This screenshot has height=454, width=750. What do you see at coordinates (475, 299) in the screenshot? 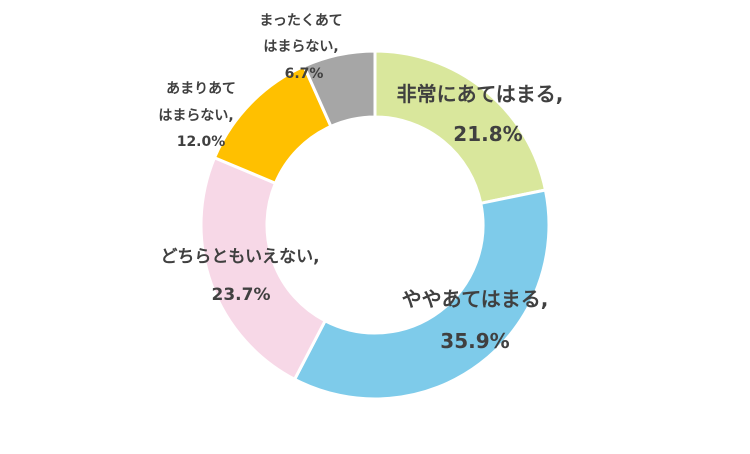
I see `slice-label-somewhat-true: ややあてはまる,` at bounding box center [475, 299].